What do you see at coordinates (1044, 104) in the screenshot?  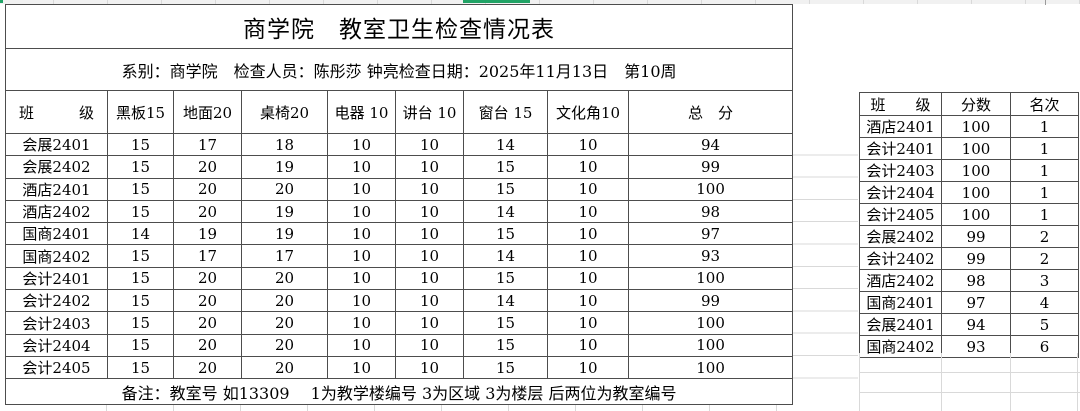 I see `column-header-cell: 名次` at bounding box center [1044, 104].